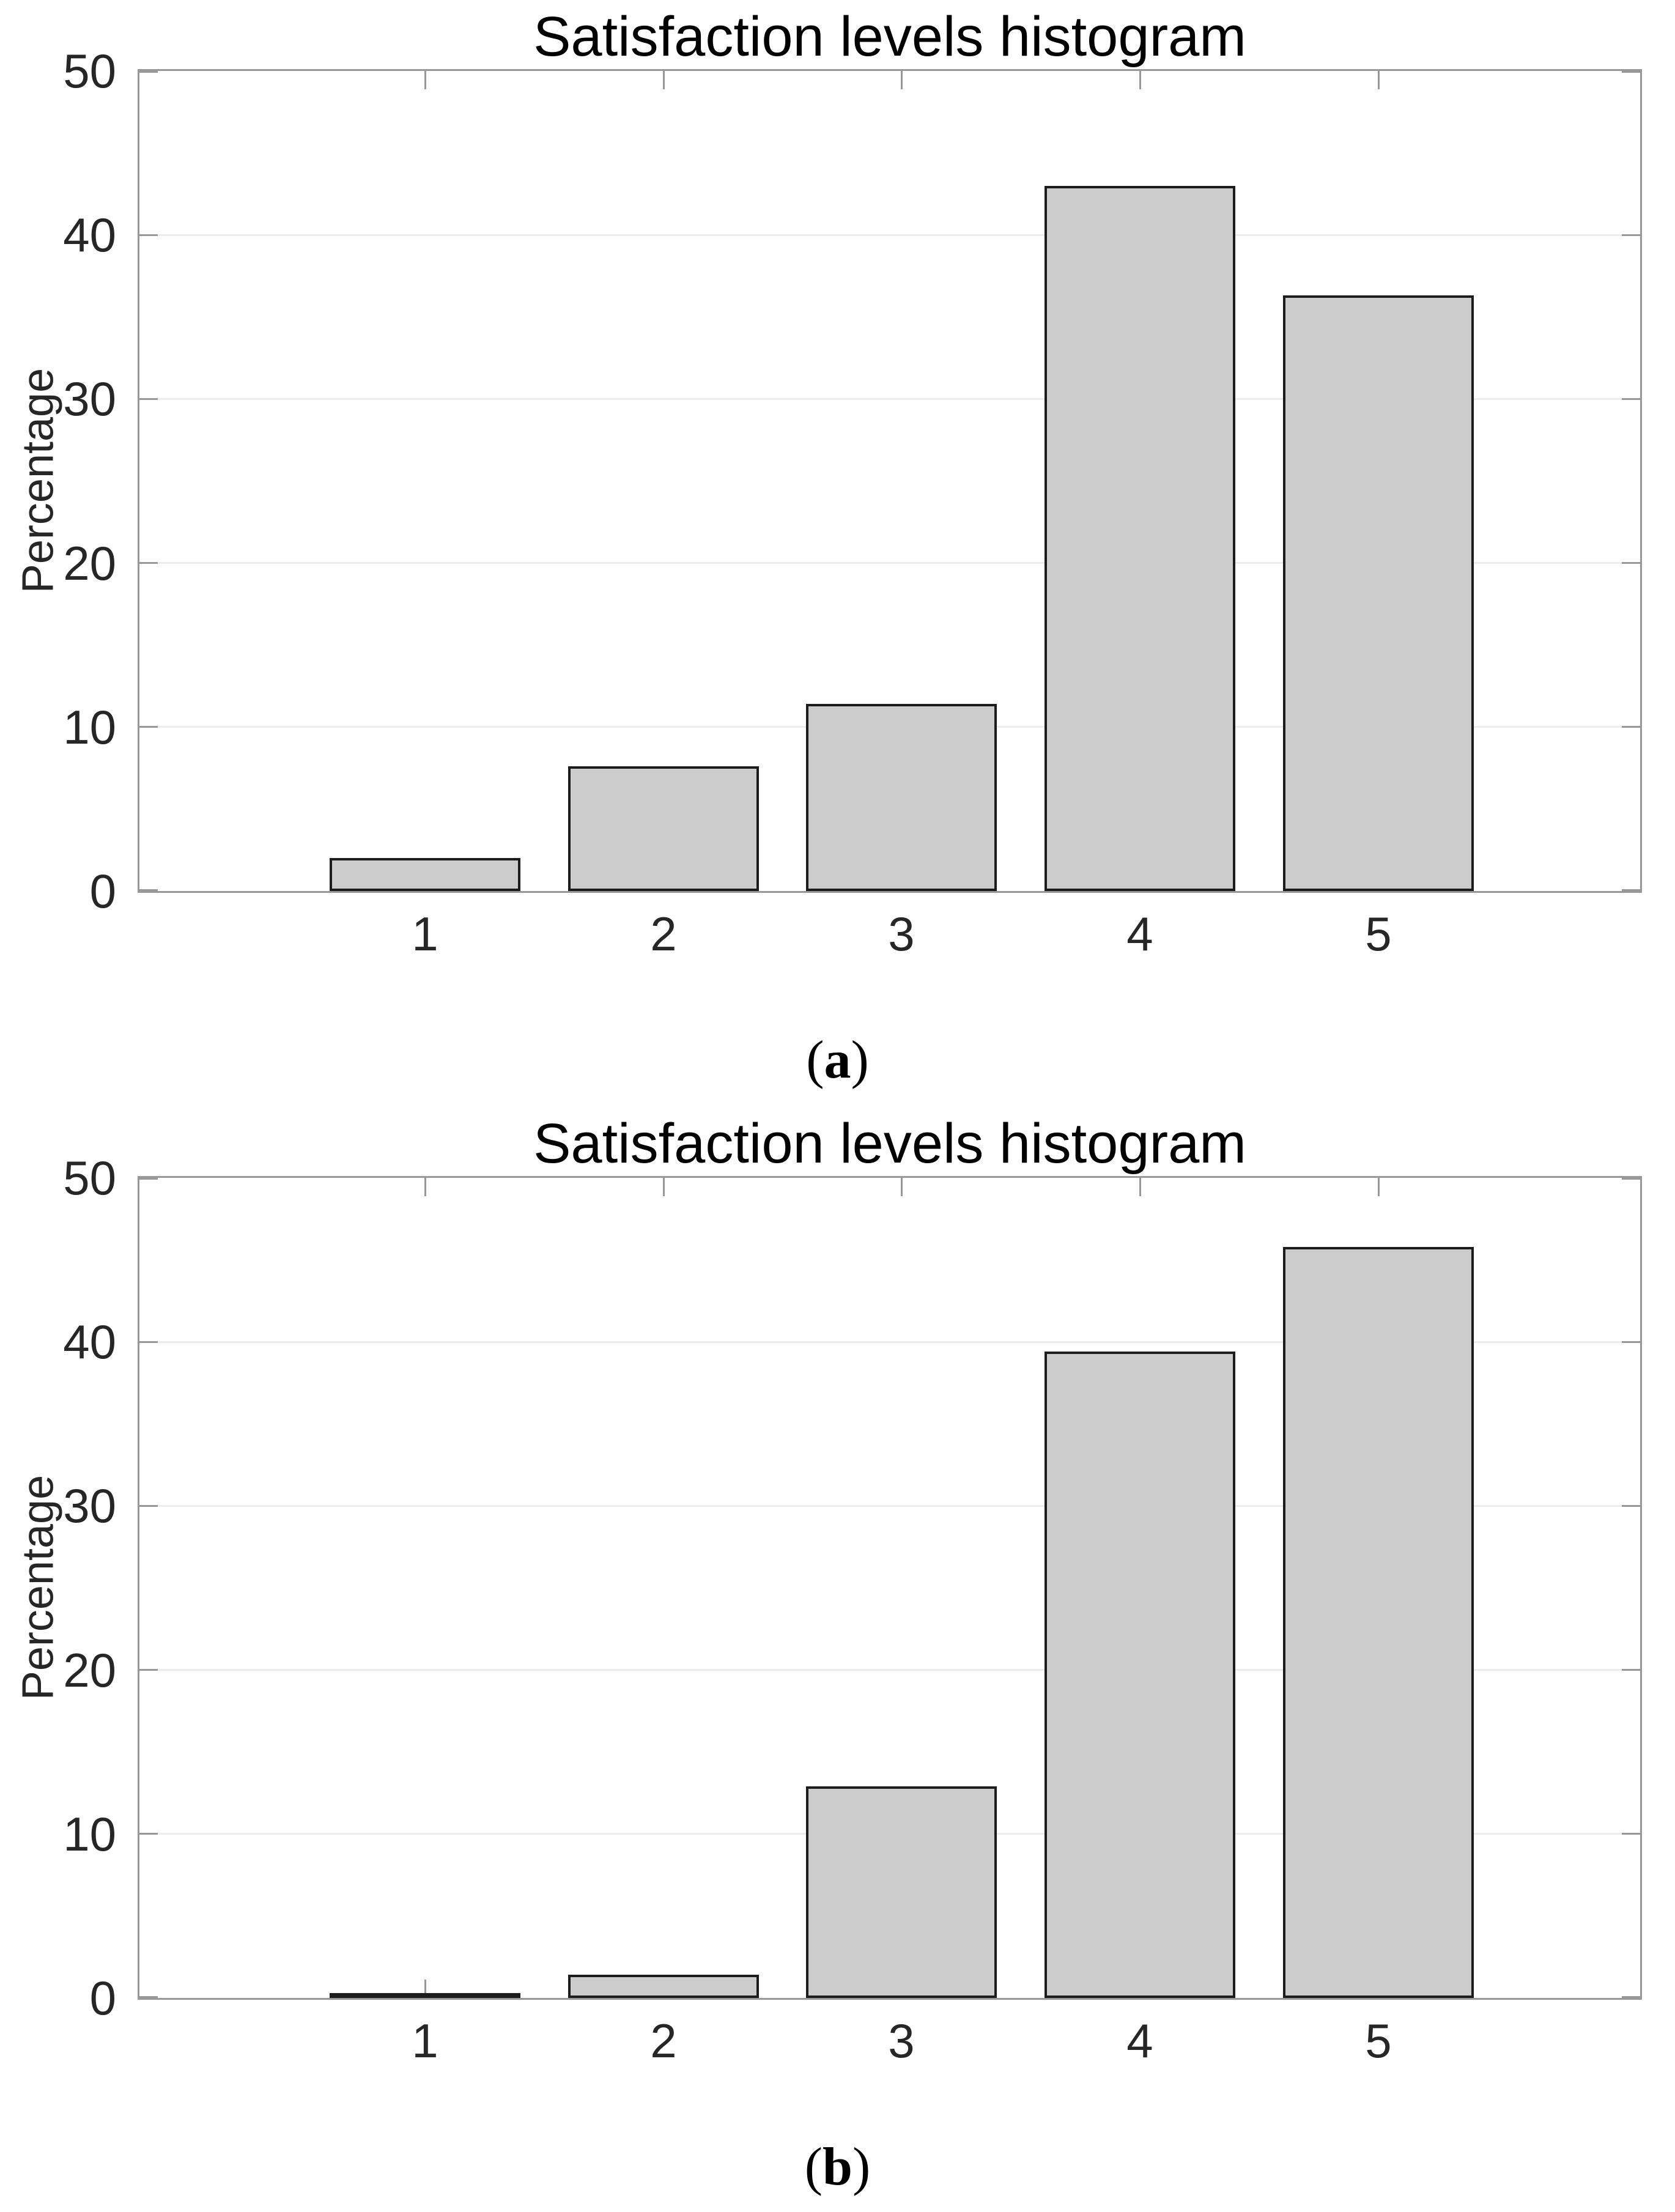 This screenshot has width=1675, height=2212. I want to click on subfigure-caption: (b), so click(837, 2167).